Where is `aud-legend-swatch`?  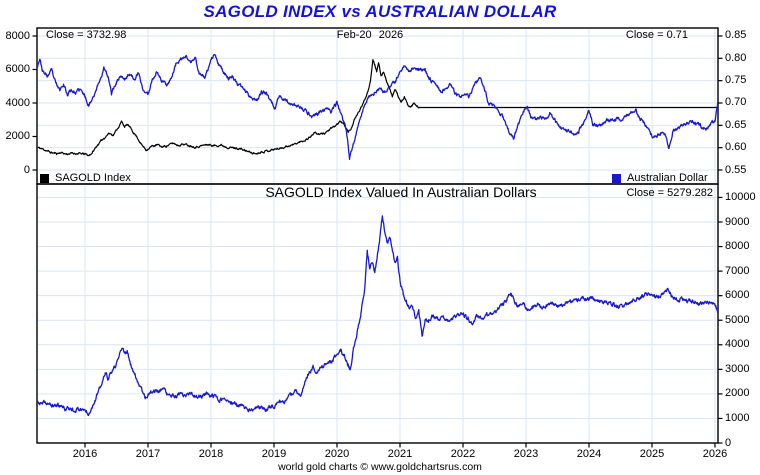
aud-legend-swatch is located at coordinates (616, 178).